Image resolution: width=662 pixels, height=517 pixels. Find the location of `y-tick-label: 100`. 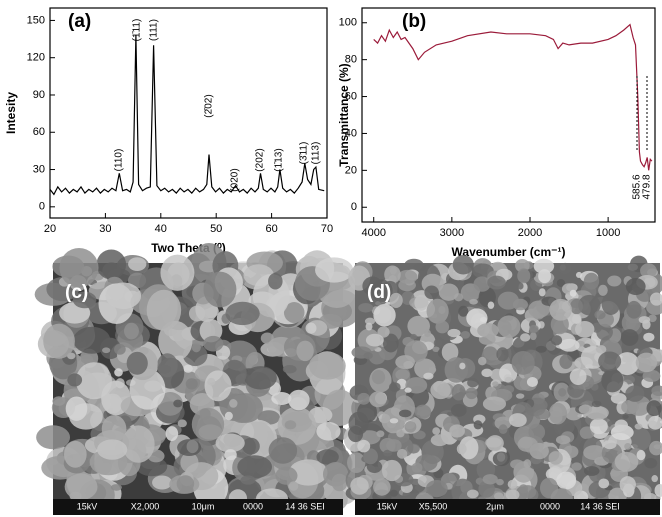

y-tick-label: 100 is located at coordinates (348, 23).